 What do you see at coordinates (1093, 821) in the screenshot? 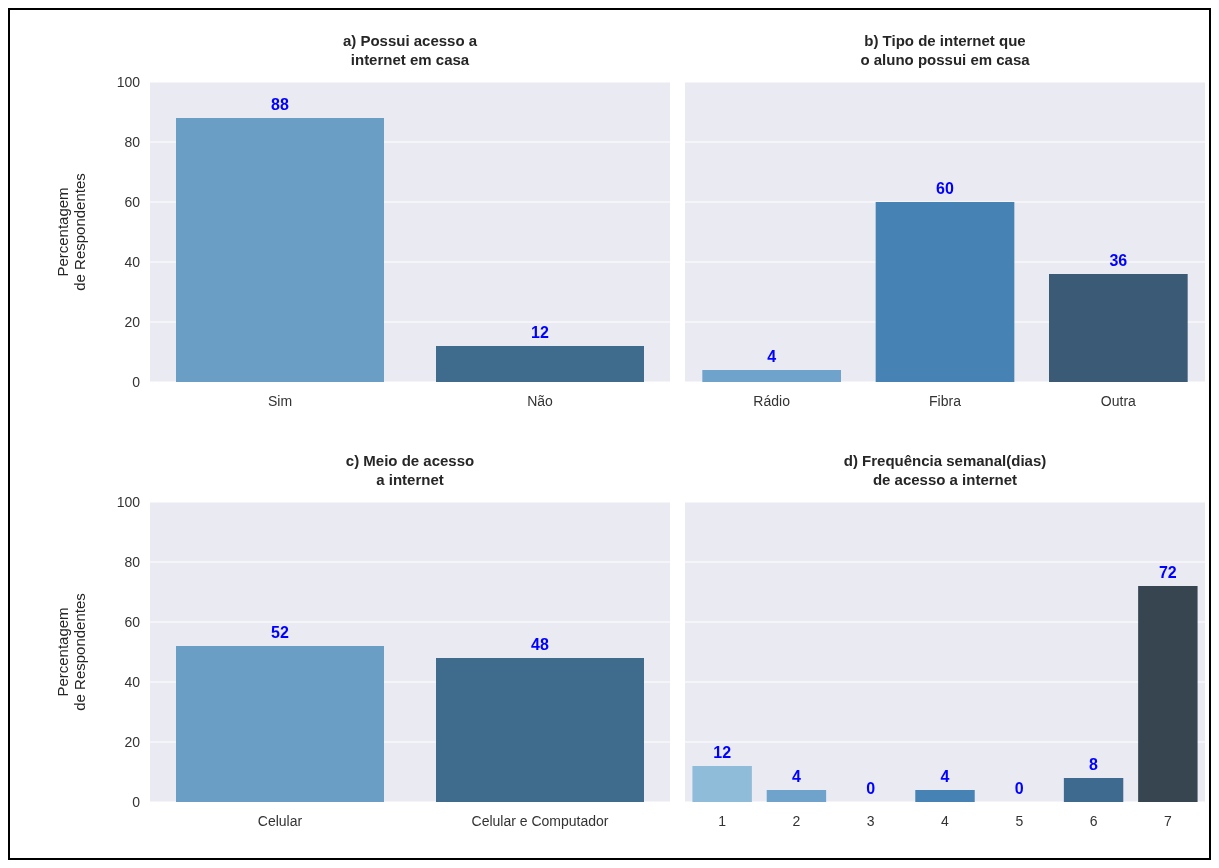
I see `x-tick-label: 6` at bounding box center [1093, 821].